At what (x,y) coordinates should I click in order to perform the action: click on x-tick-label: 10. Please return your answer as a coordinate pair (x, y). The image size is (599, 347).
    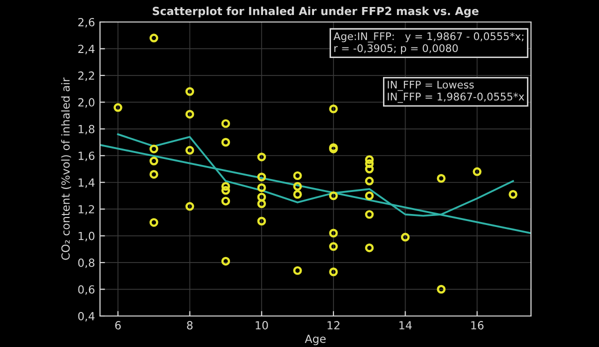
    Looking at the image, I should click on (262, 325).